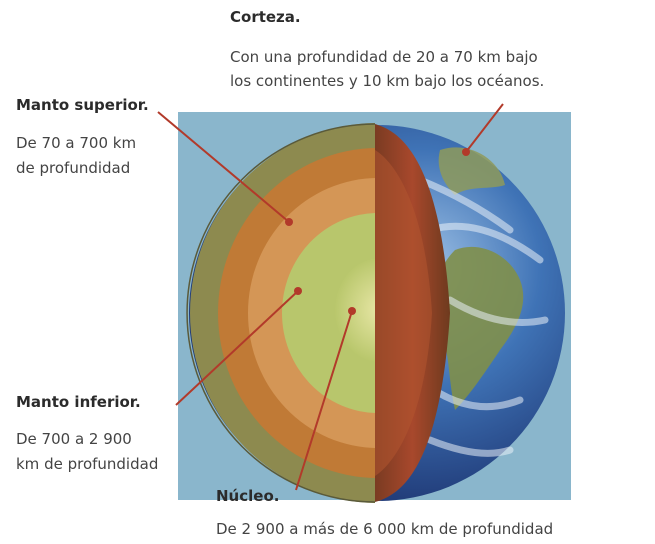  What do you see at coordinates (403, 313) in the screenshot?
I see `cut-face-inner` at bounding box center [403, 313].